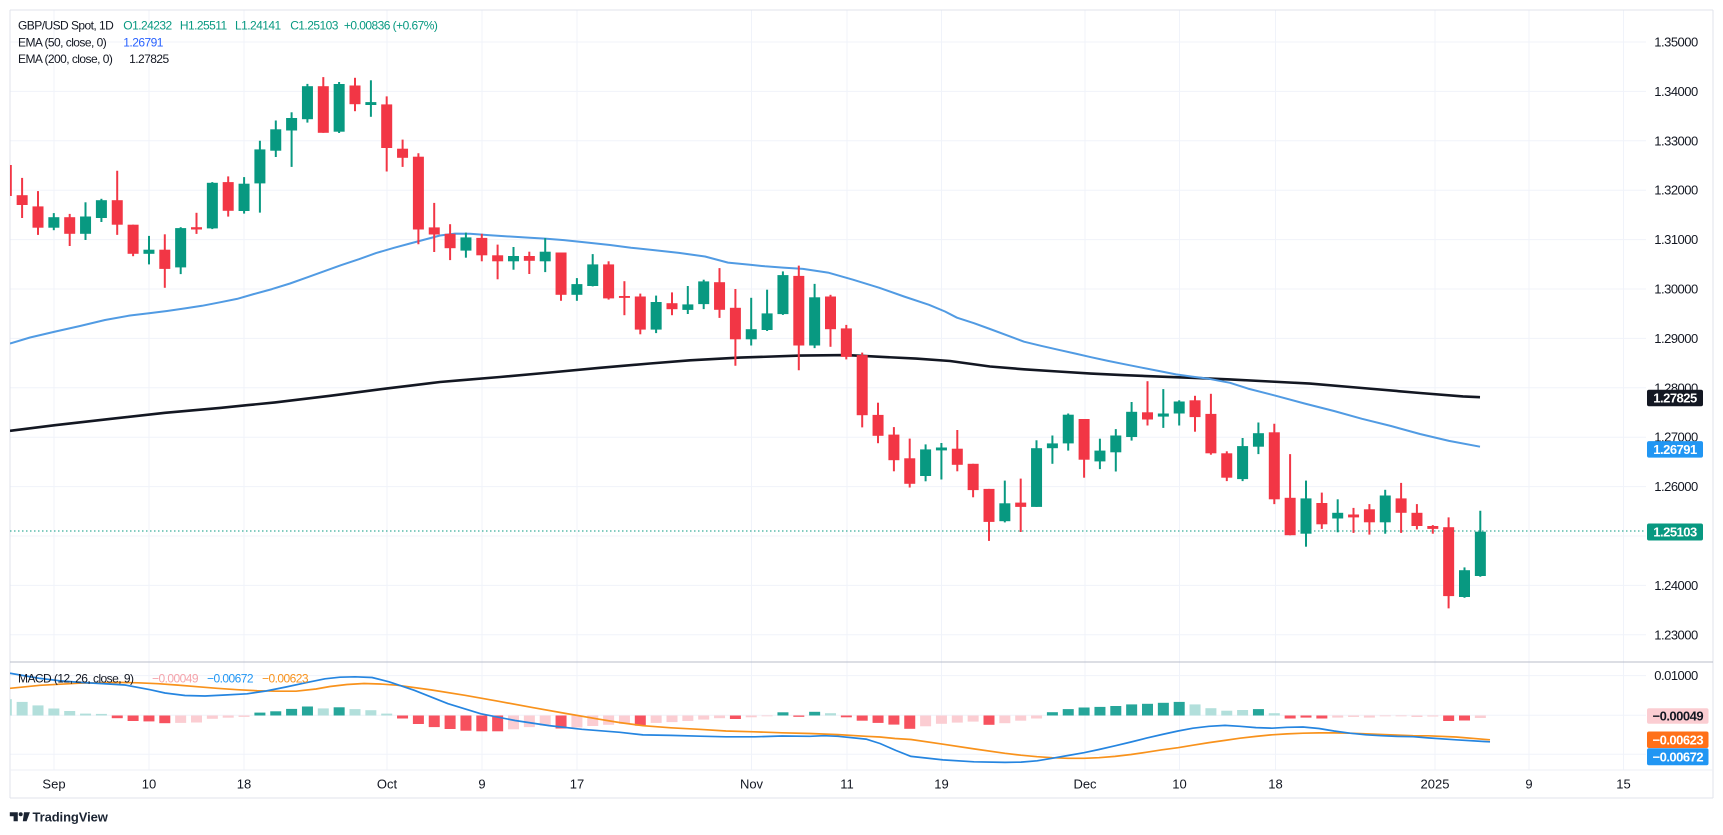 The width and height of the screenshot is (1723, 835). I want to click on svg-text: C1.25103, so click(314, 26).